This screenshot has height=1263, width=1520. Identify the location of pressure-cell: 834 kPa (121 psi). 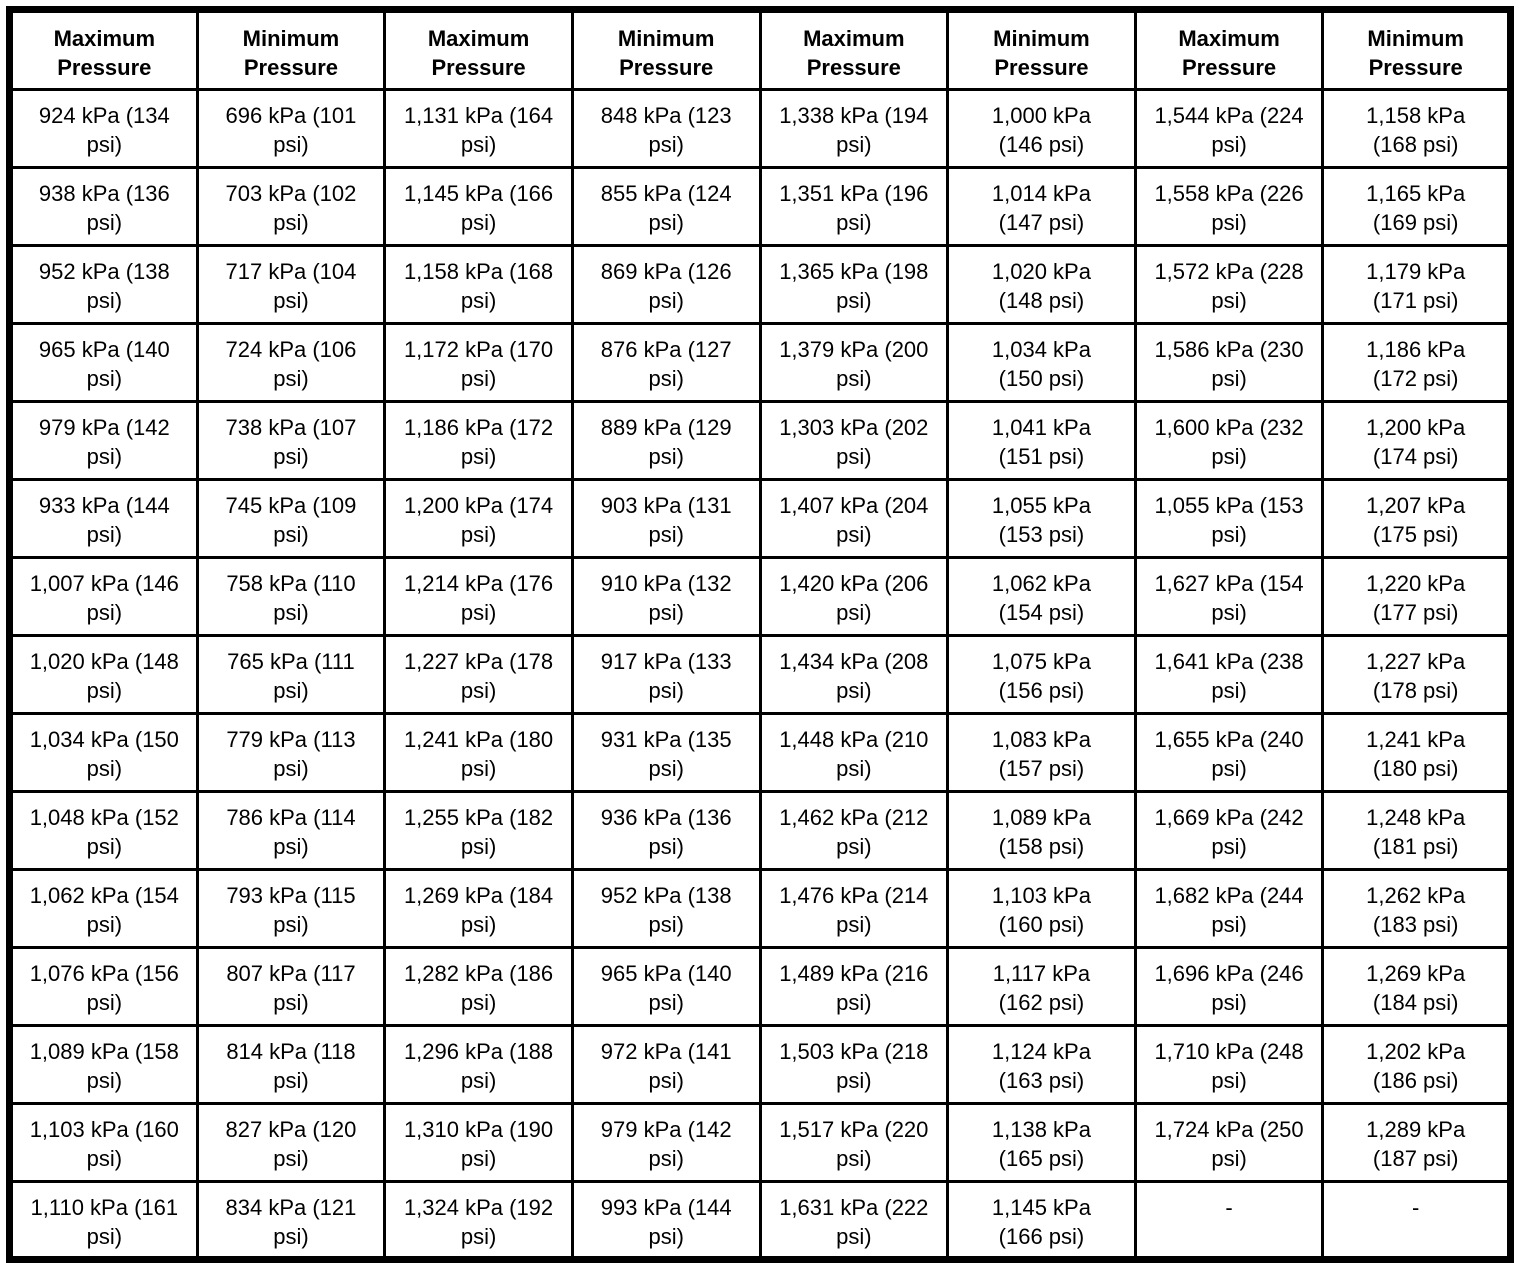
(291, 1220).